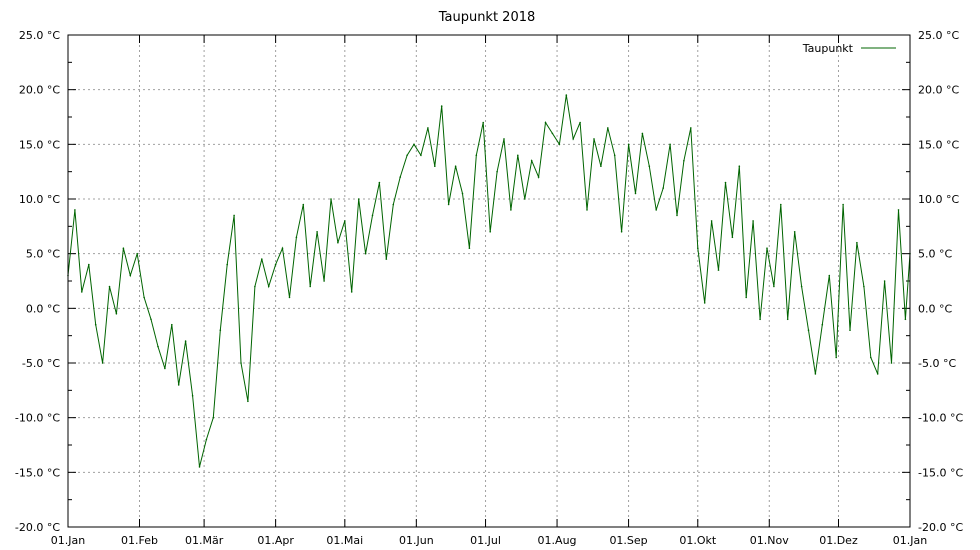 Image resolution: width=980 pixels, height=550 pixels. I want to click on y-tick-label-left: 0.0 °C, so click(43, 308).